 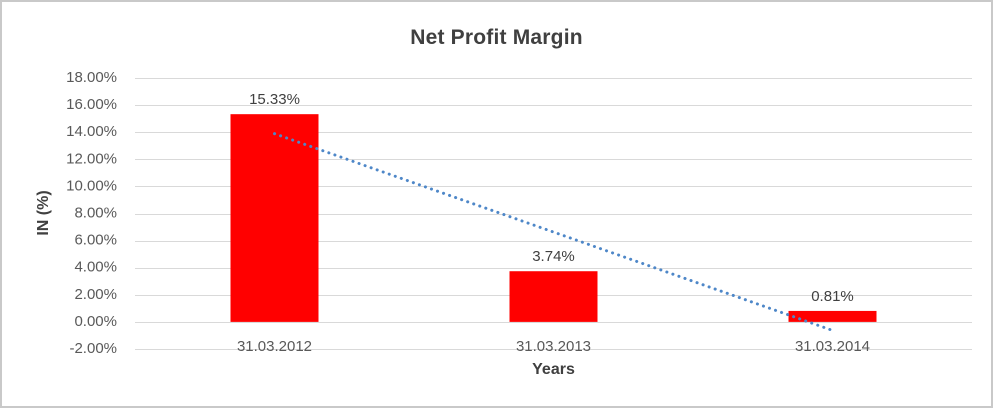 I want to click on category-label: 31.03.2012, so click(x=274, y=346).